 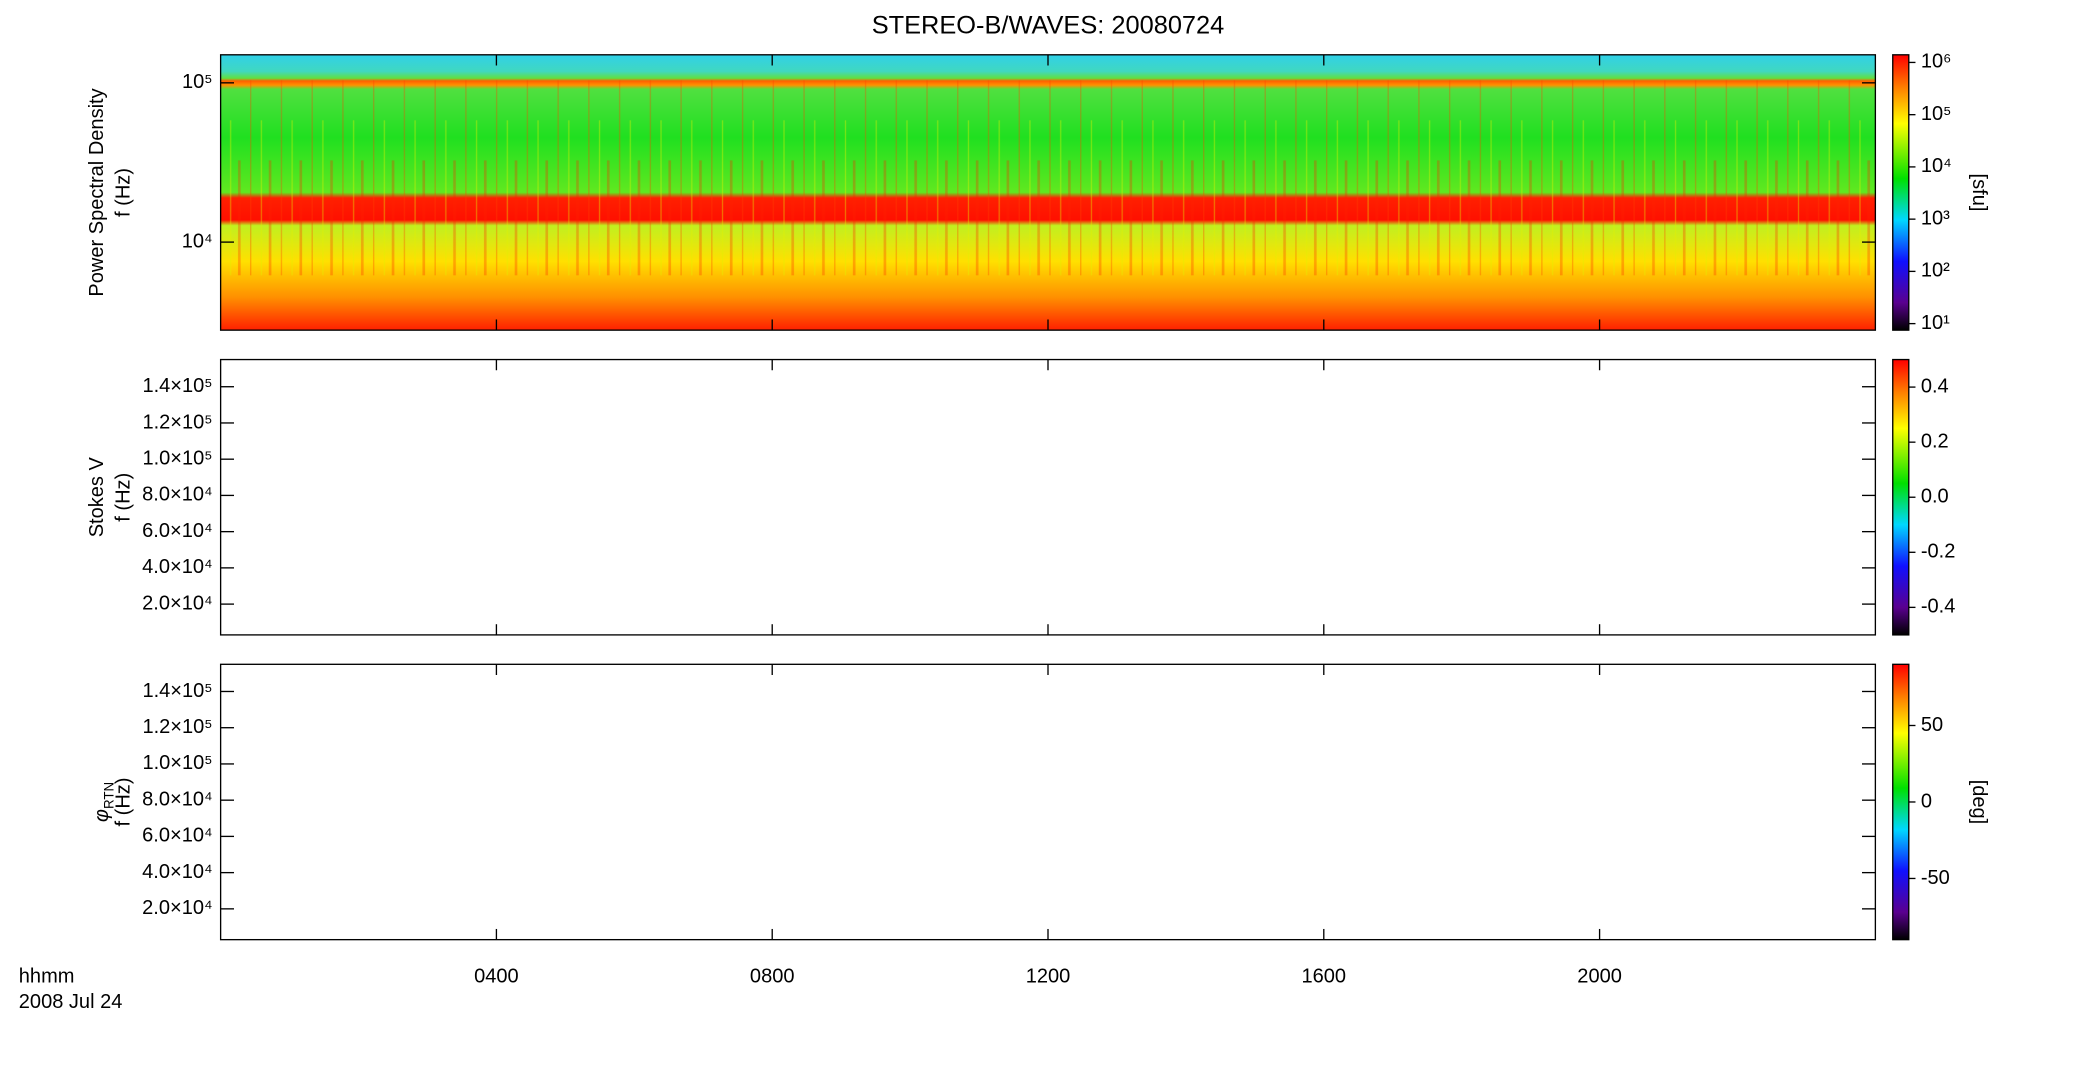 What do you see at coordinates (1048, 976) in the screenshot?
I see `x-tick-label: 1200` at bounding box center [1048, 976].